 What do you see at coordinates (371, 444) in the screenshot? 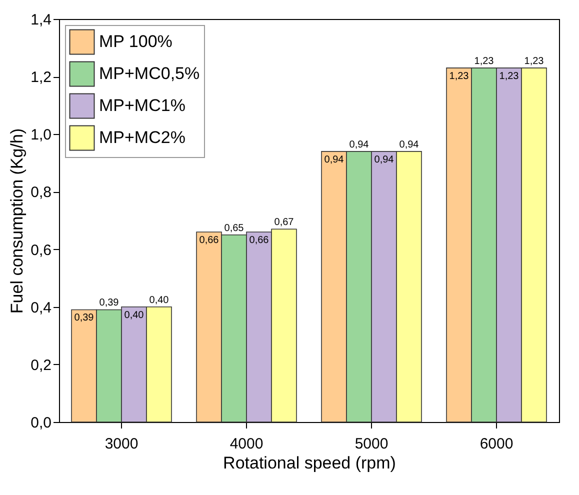
I see `x-tick-label: 5000` at bounding box center [371, 444].